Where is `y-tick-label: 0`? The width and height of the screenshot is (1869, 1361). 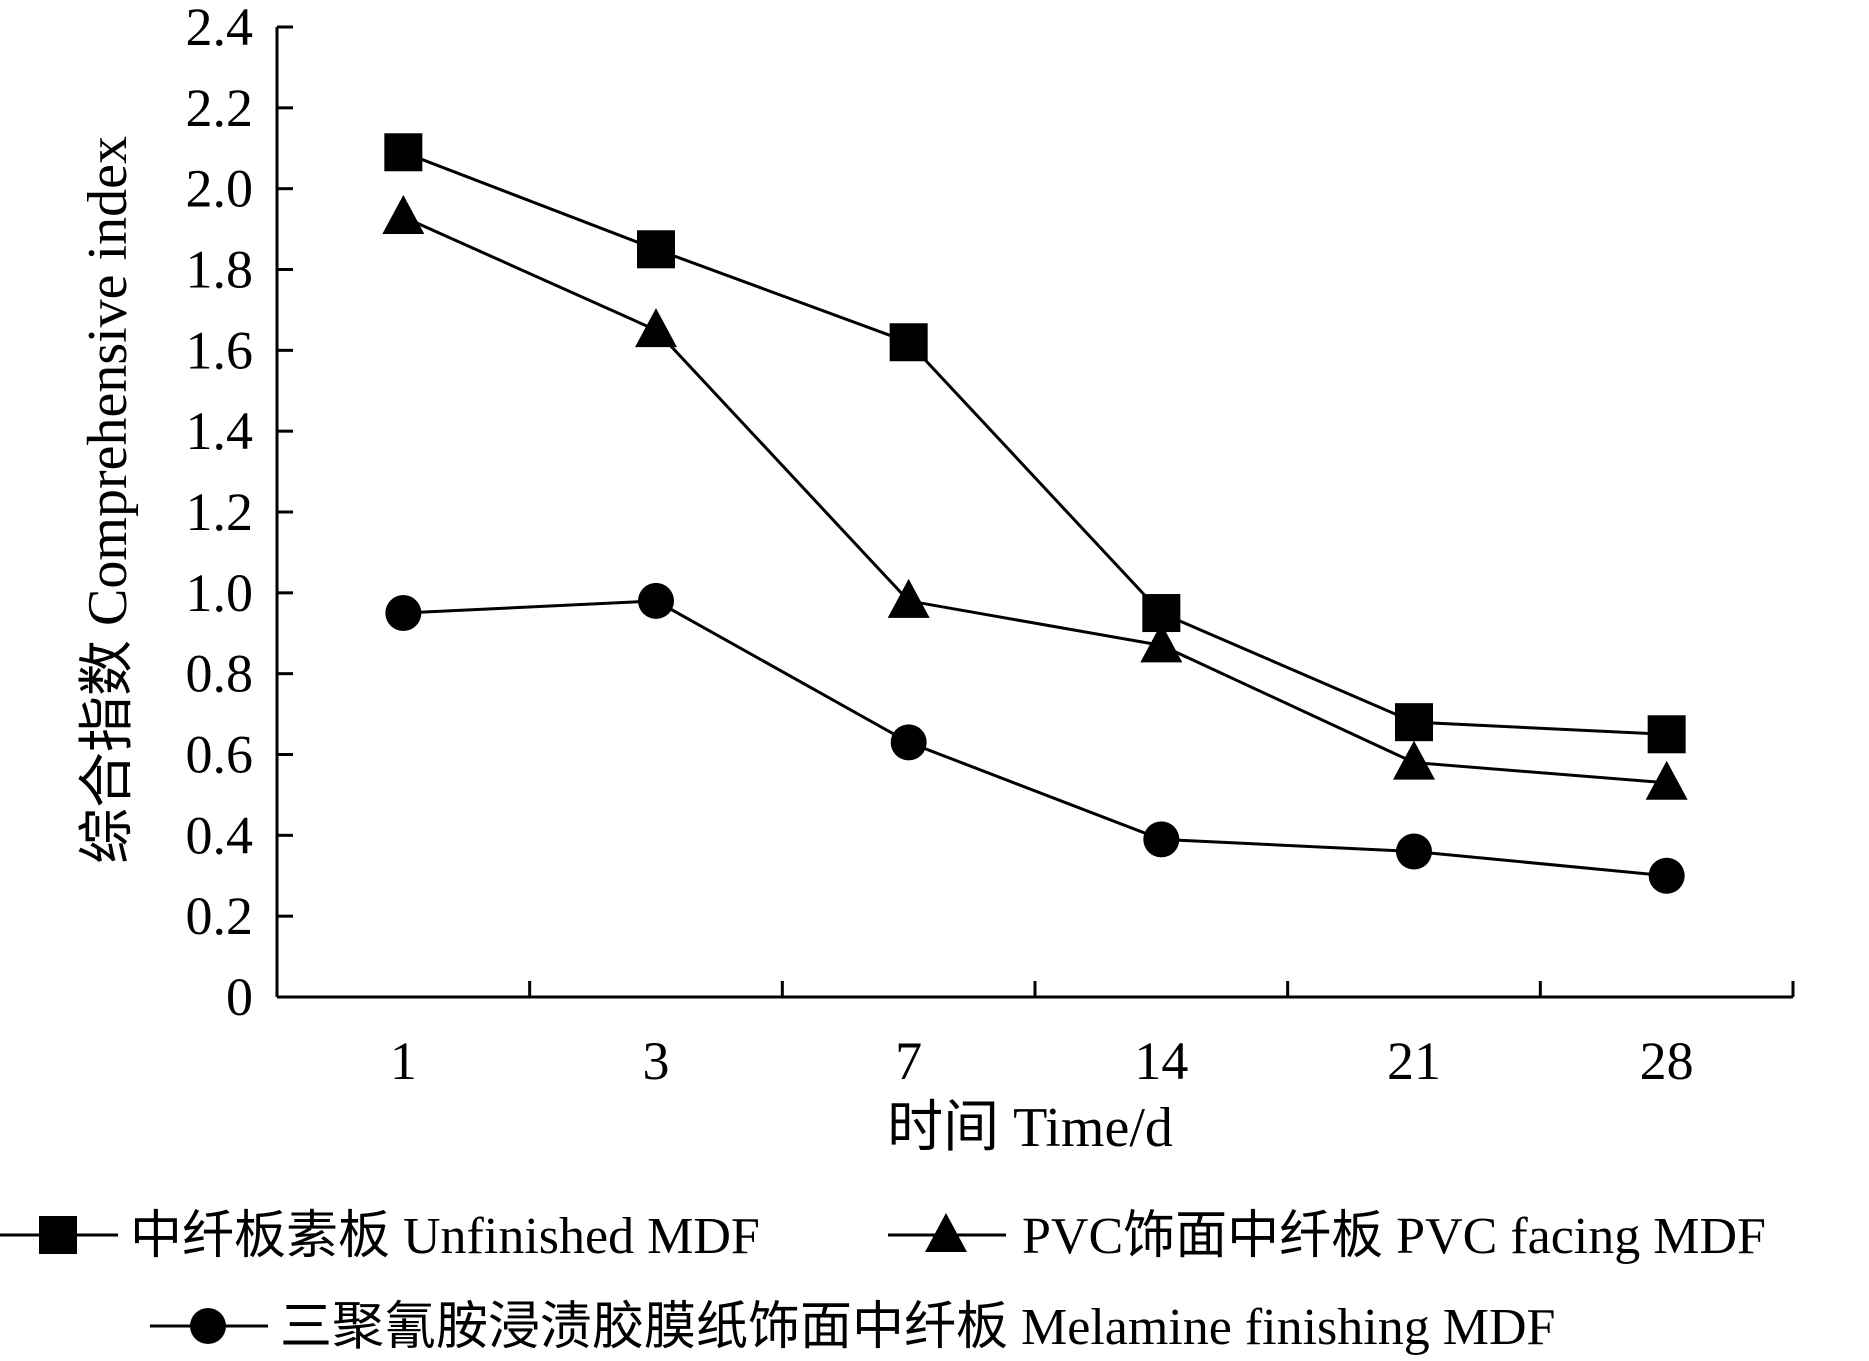
y-tick-label: 0 is located at coordinates (239, 997).